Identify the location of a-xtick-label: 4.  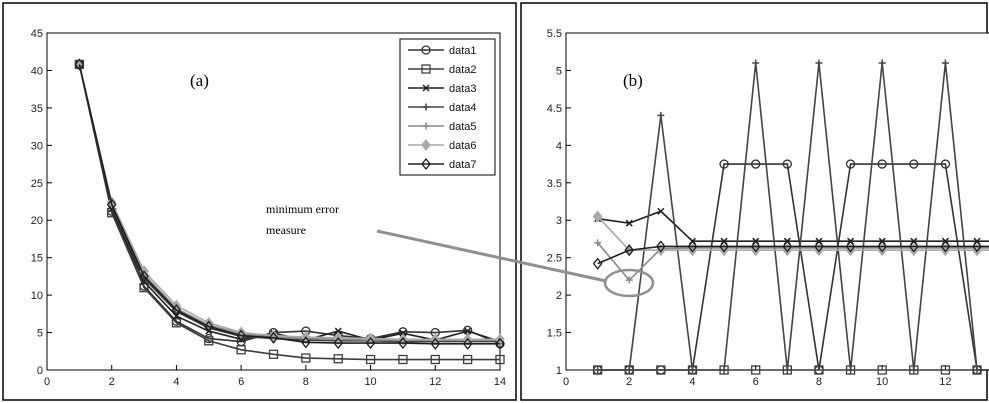
(176, 382).